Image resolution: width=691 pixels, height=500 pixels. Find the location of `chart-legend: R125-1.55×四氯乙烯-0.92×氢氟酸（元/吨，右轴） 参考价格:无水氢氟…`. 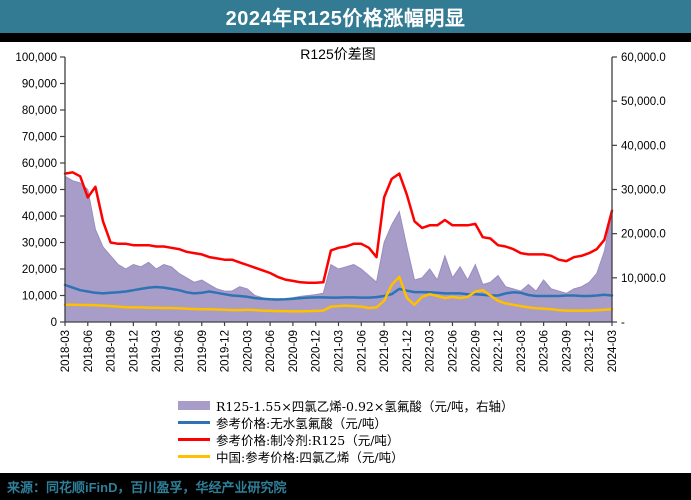

chart-legend: R125-1.55×四氯乙烯-0.92×氢氟酸（元/吨，右轴） 参考价格:无水氢氟… is located at coordinates (346, 431).